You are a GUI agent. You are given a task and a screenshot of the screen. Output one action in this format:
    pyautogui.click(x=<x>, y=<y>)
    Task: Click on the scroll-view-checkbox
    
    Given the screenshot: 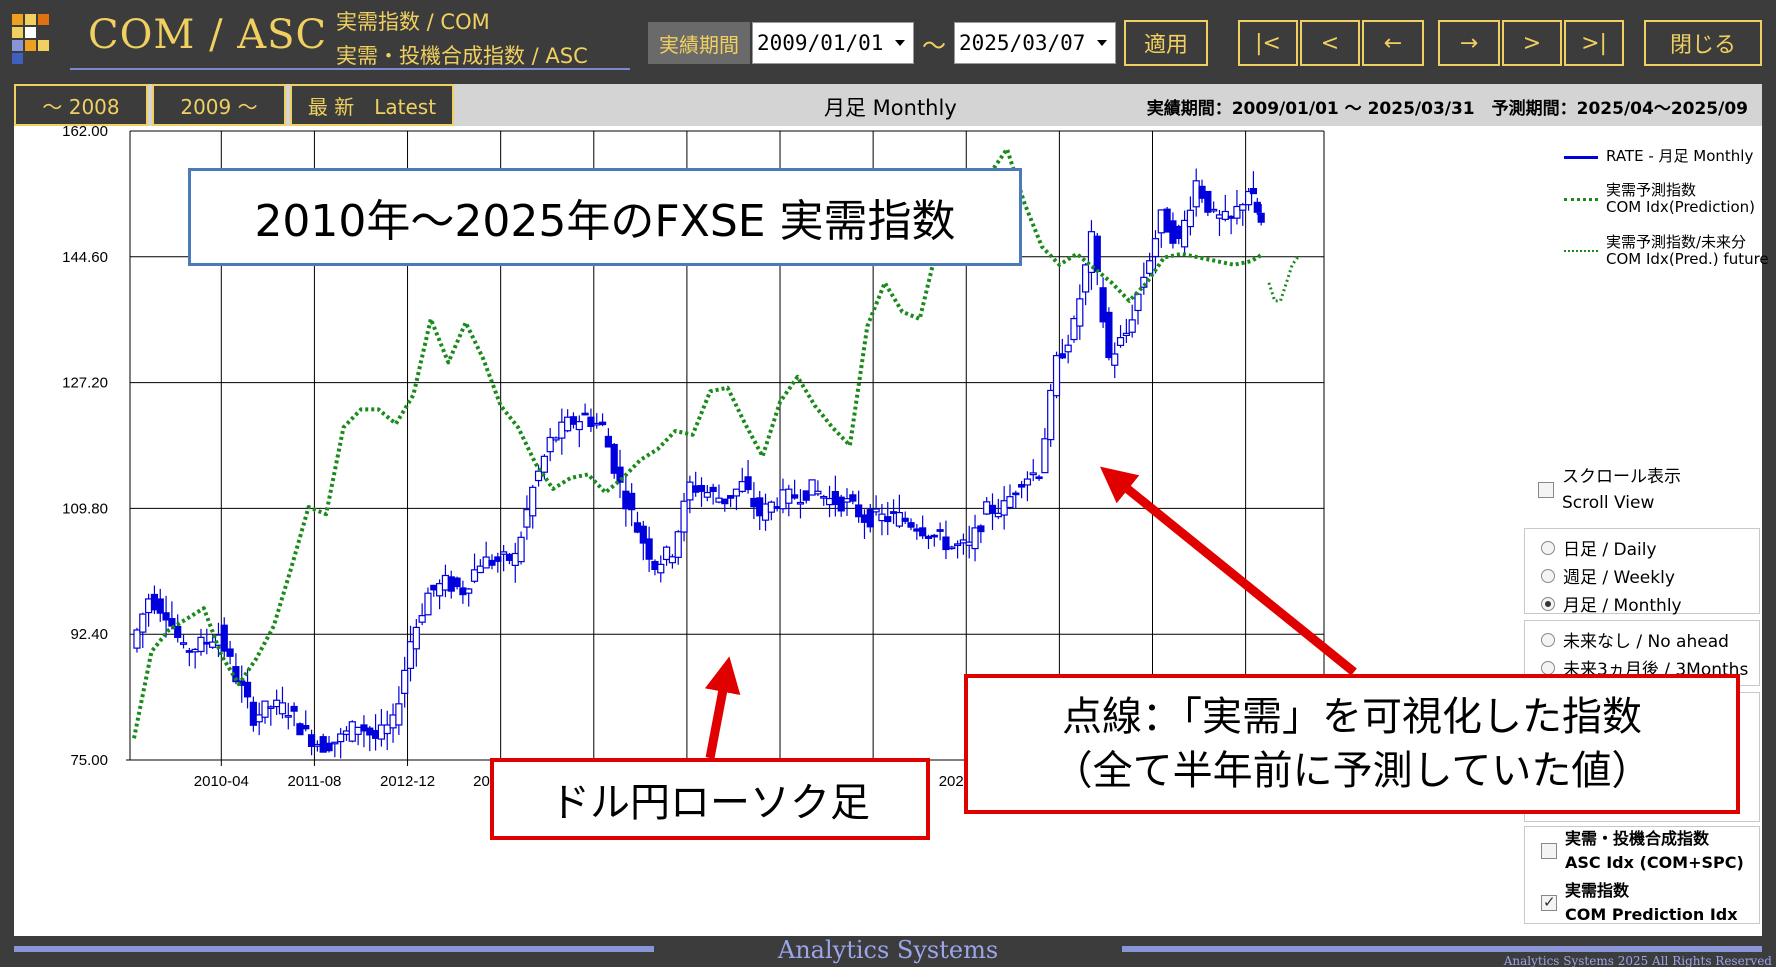 What is the action you would take?
    pyautogui.click(x=1546, y=490)
    